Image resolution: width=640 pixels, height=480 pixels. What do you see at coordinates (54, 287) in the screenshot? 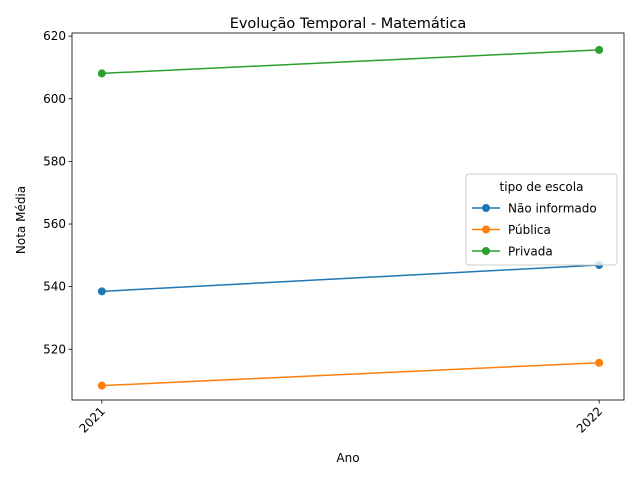
I see `y-tick-label-1: 540` at bounding box center [54, 287].